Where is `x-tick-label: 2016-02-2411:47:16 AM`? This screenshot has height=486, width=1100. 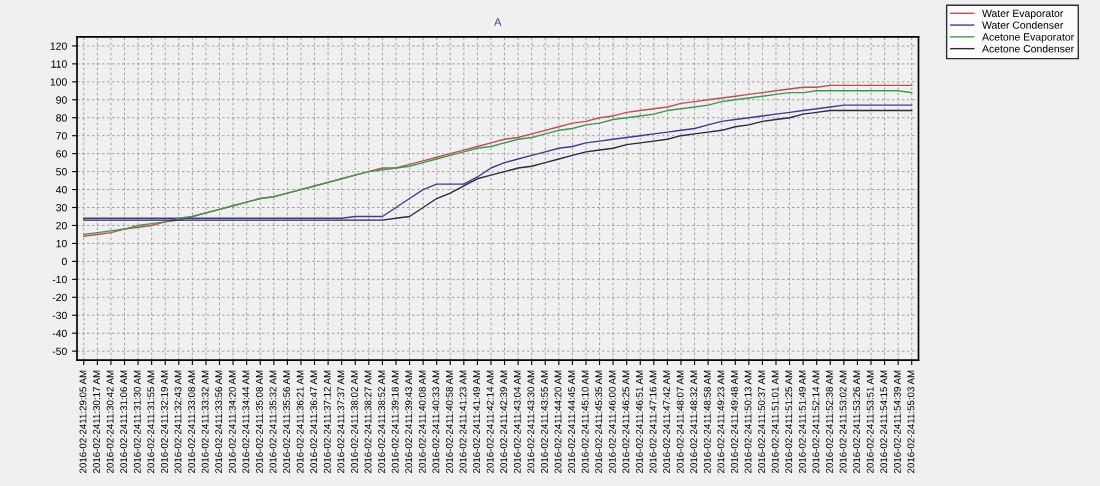 x-tick-label: 2016-02-2411:47:16 AM is located at coordinates (653, 421).